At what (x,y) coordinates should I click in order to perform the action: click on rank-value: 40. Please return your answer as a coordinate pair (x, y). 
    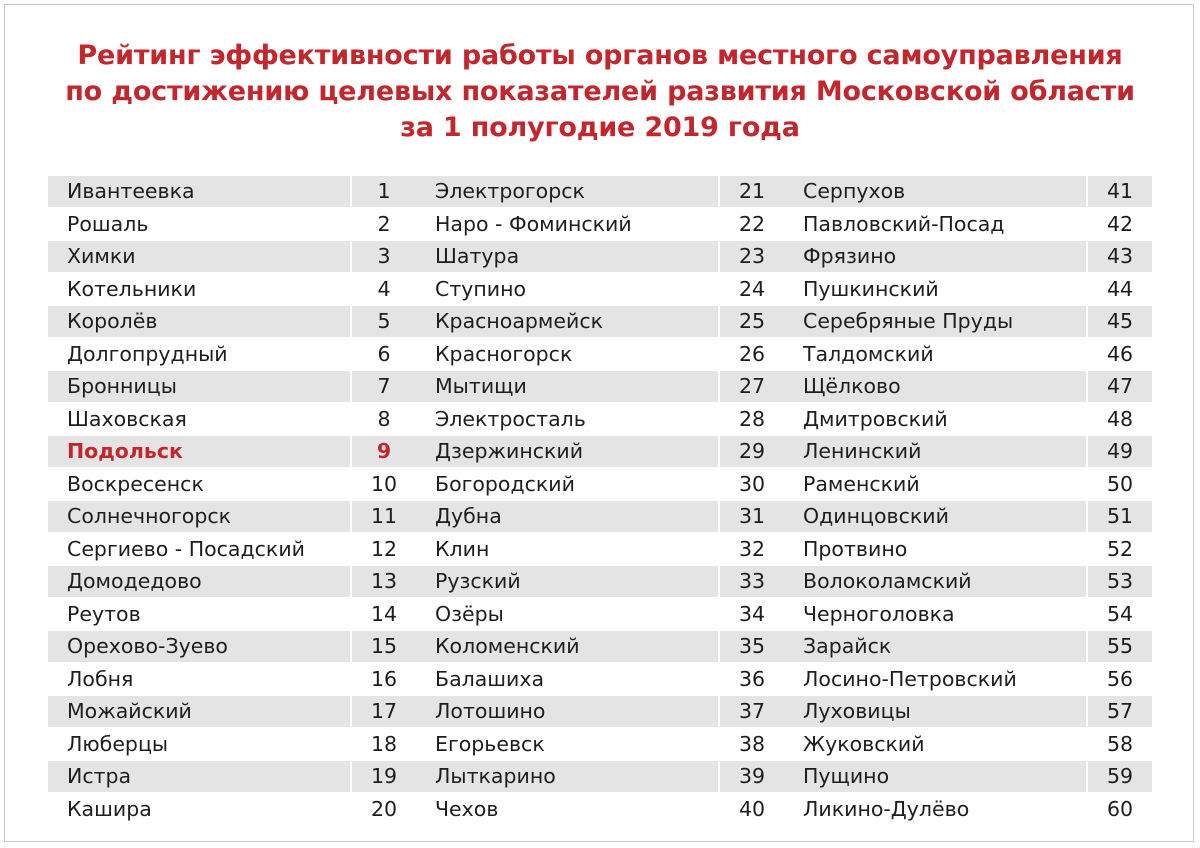
    Looking at the image, I should click on (752, 809).